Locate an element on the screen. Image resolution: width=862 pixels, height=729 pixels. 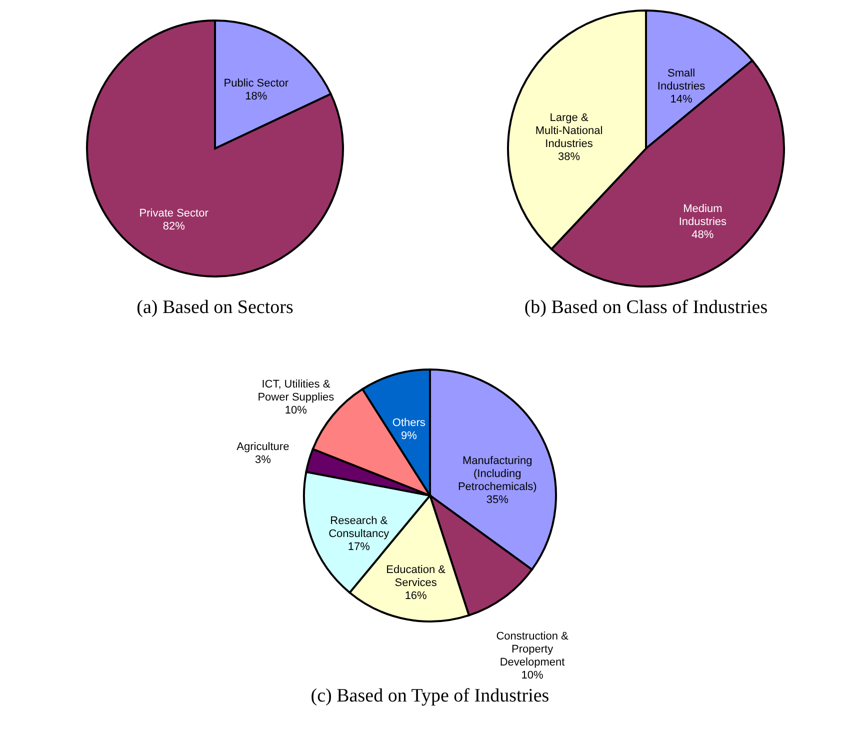
text: (b) Based on Class of Industries is located at coordinates (646, 307).